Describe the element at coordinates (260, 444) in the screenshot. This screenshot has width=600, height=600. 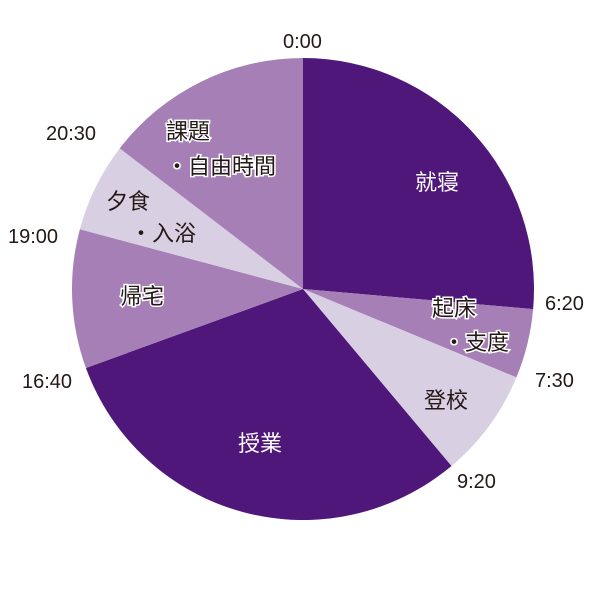
I see `slice-label: 授業` at that location.